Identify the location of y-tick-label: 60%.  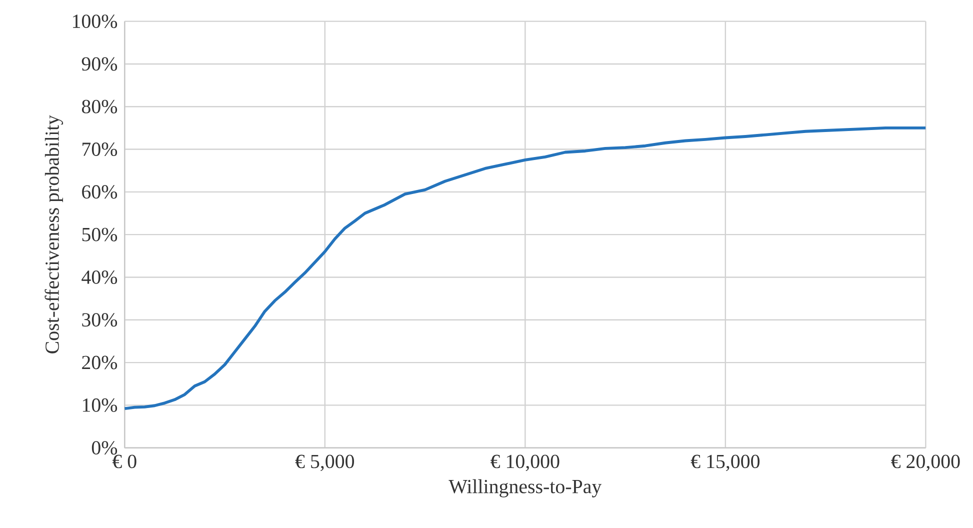
(100, 192).